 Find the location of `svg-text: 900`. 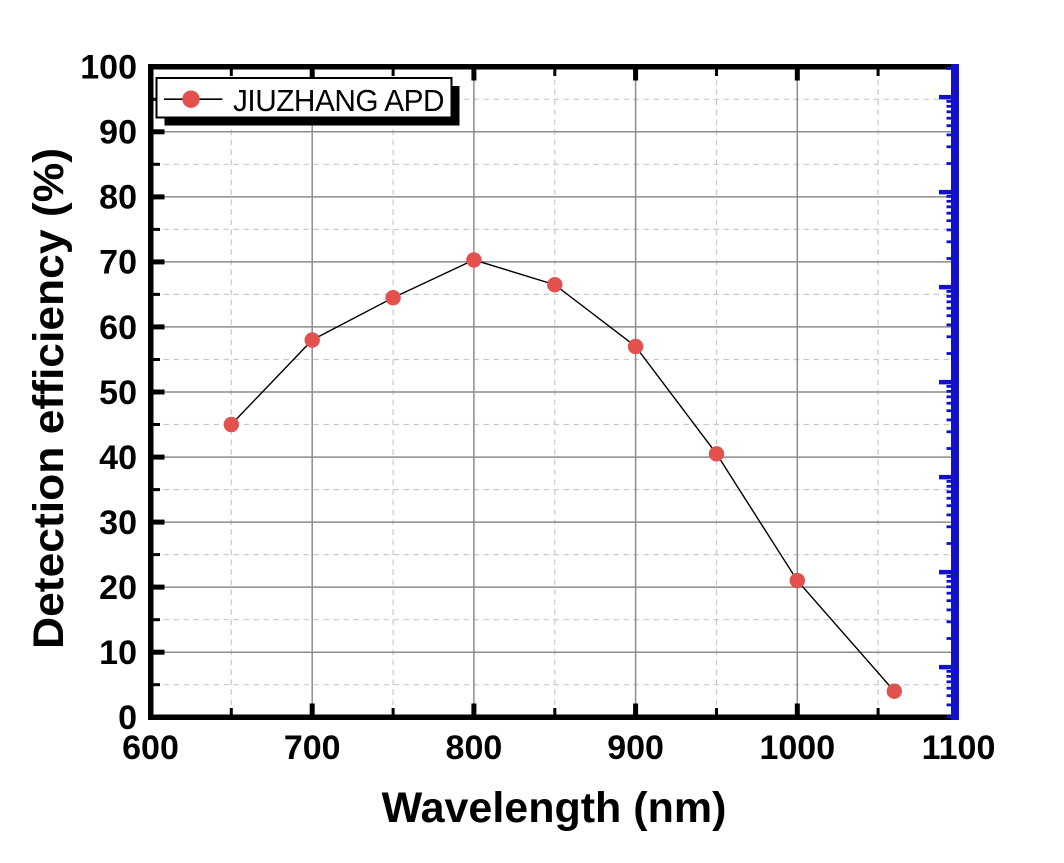

svg-text: 900 is located at coordinates (635, 748).